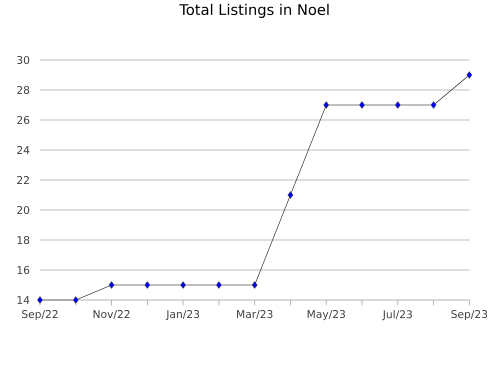  What do you see at coordinates (469, 315) in the screenshot?
I see `x-tick-label: Sep/23` at bounding box center [469, 315].